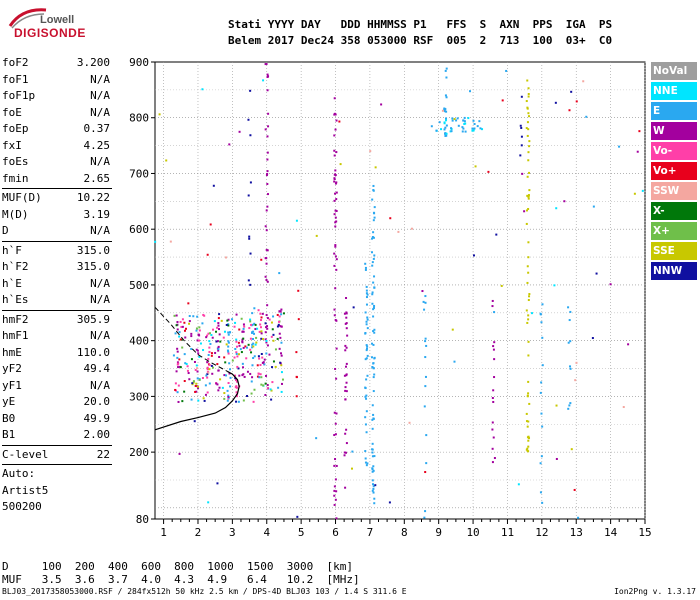  Describe the element at coordinates (472, 532) in the screenshot. I see `x-tick-label: 10` at that location.